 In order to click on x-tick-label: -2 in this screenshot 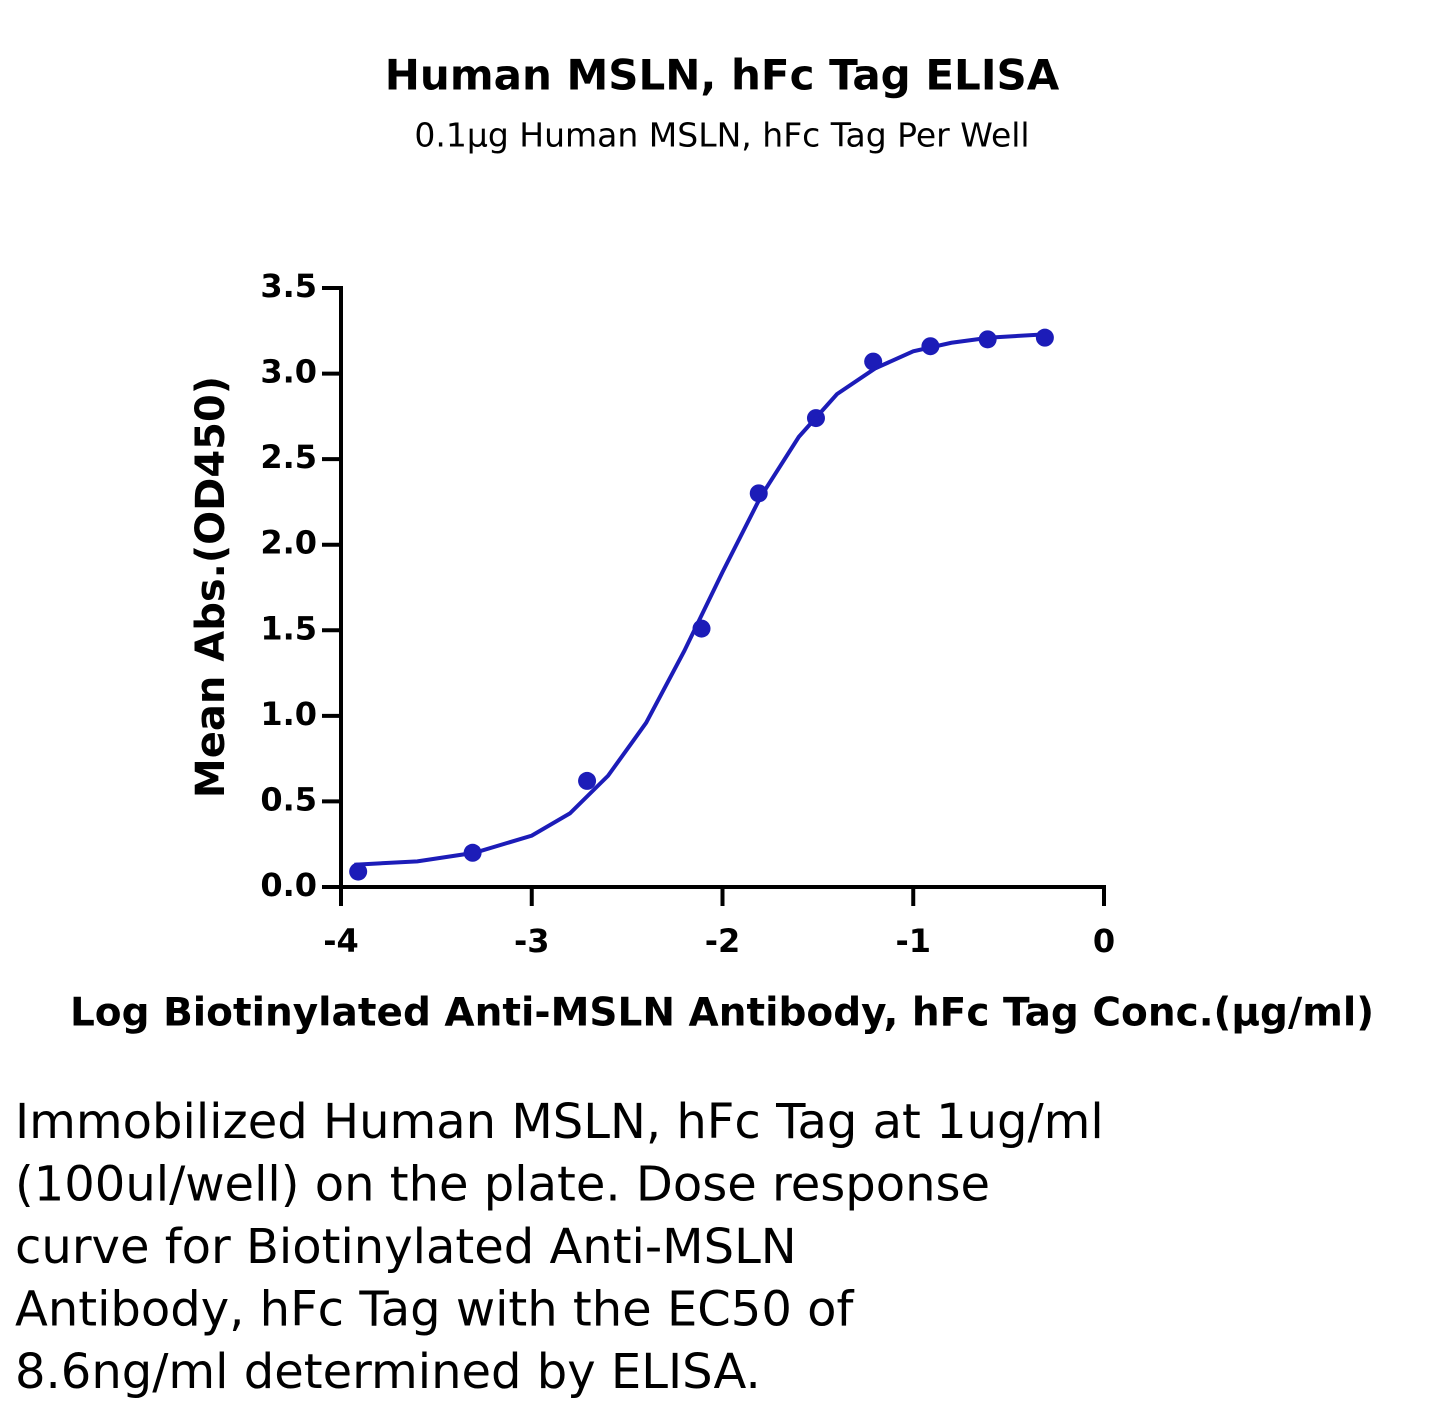, I will do `click(723, 941)`.